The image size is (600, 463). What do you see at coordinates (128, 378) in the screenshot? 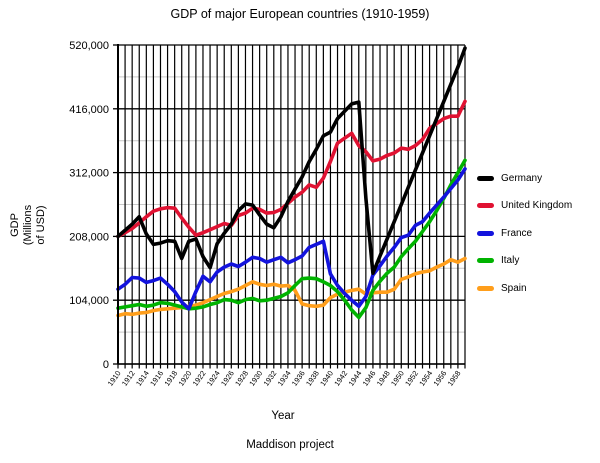
I see `x-tick-label: 1912` at bounding box center [128, 378].